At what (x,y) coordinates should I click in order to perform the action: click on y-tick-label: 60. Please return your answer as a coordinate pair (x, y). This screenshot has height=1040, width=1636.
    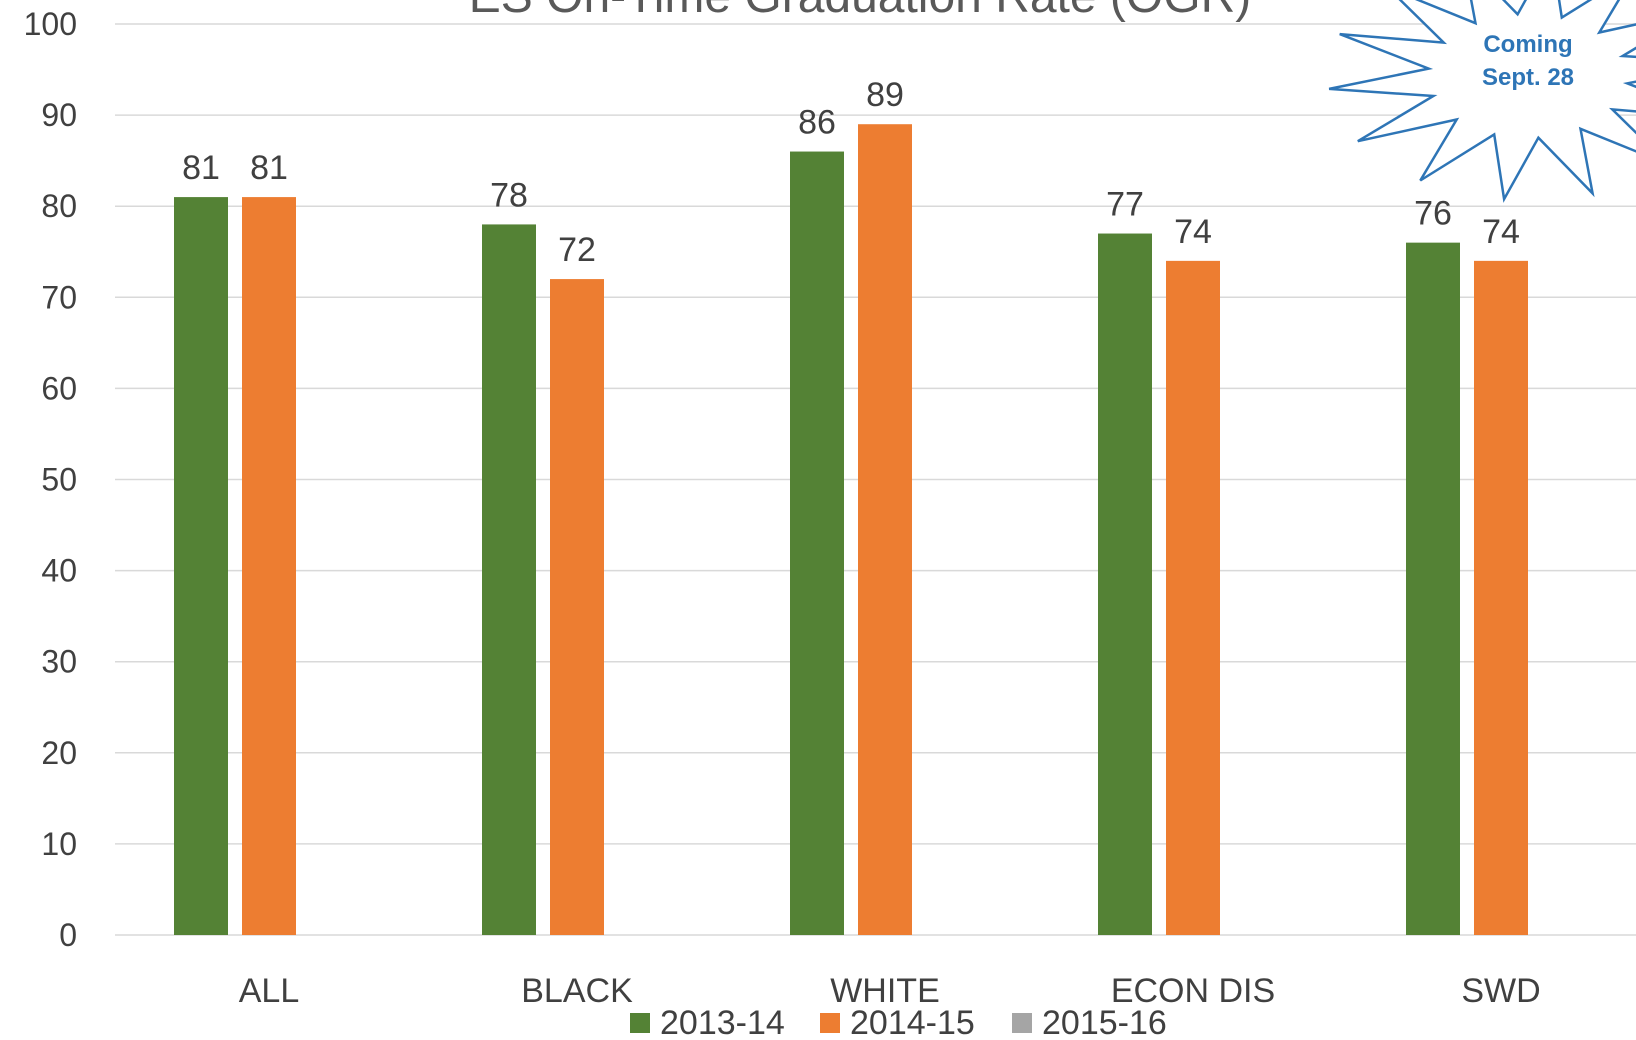
    Looking at the image, I should click on (59, 388).